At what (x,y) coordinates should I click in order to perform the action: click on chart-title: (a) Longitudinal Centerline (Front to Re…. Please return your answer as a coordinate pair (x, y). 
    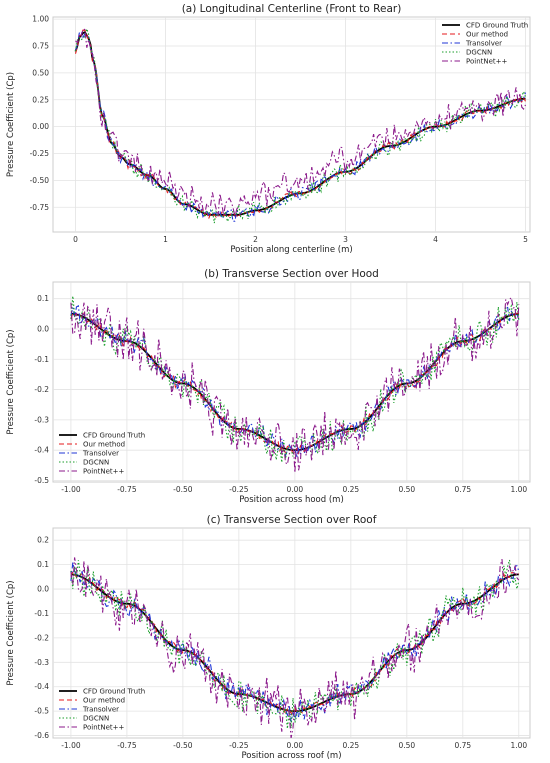
    Looking at the image, I should click on (292, 9).